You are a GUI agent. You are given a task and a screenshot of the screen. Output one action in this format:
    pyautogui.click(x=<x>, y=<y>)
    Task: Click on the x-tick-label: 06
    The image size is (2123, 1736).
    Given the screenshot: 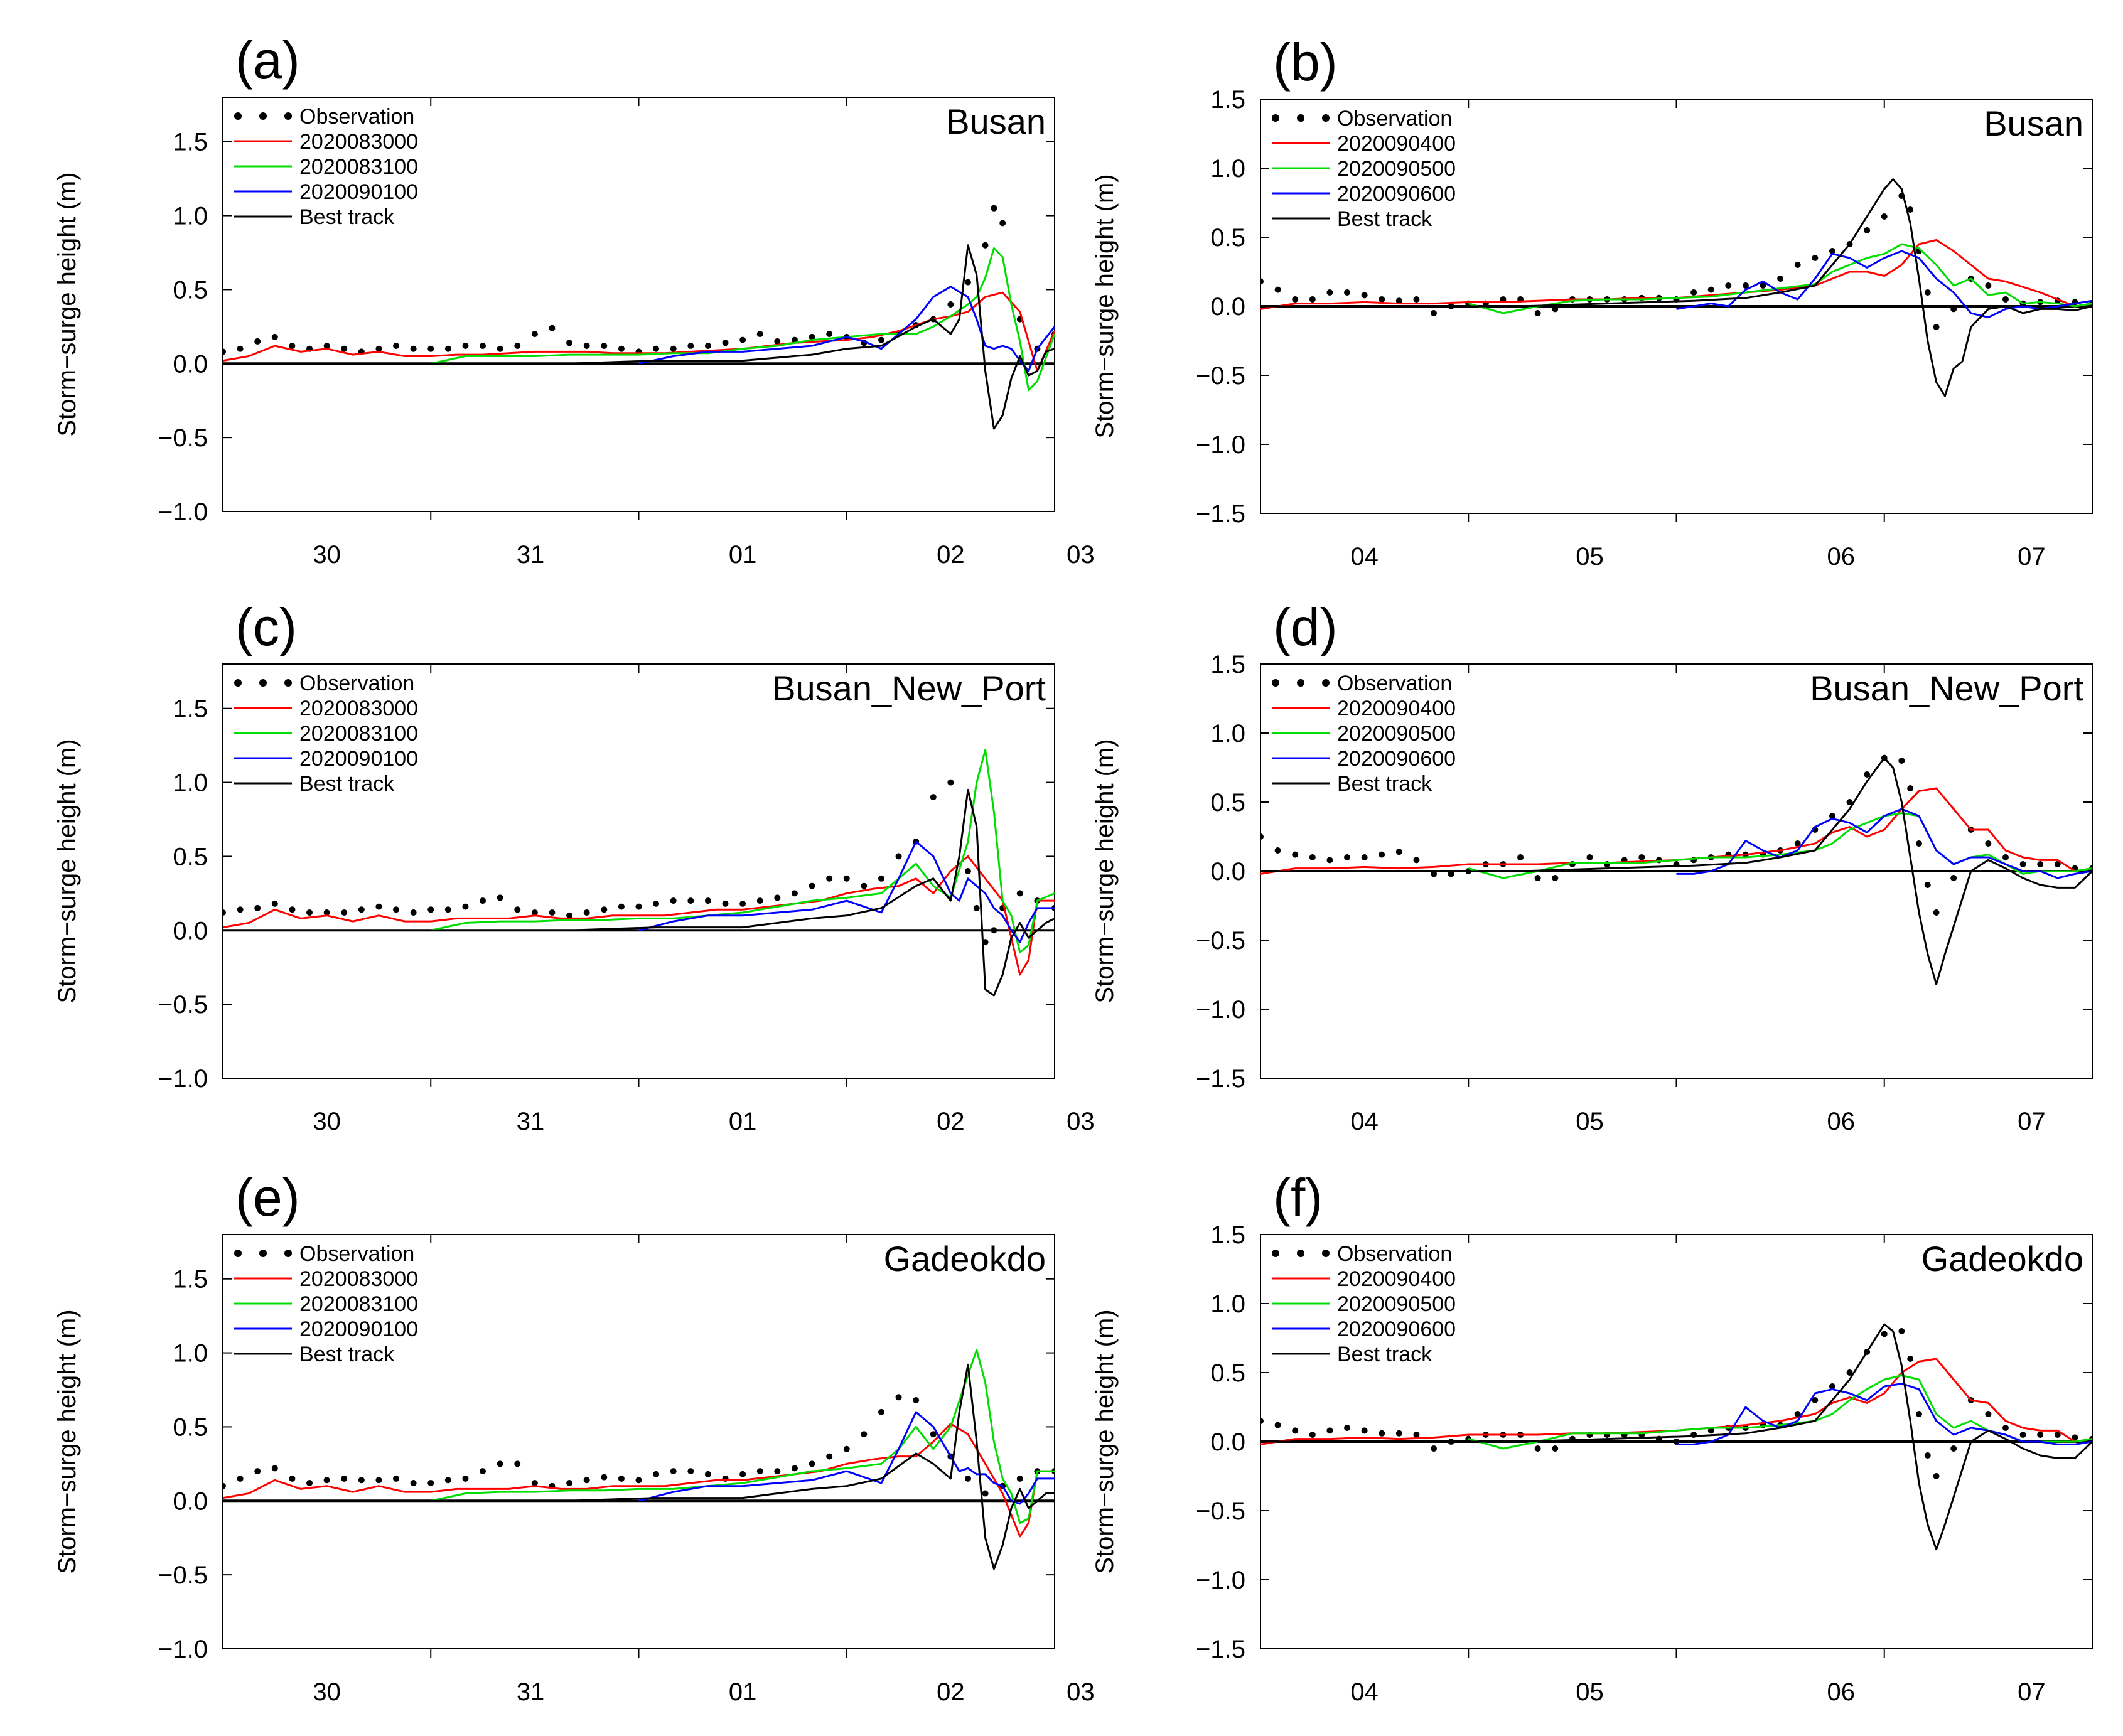 What is the action you would take?
    pyautogui.click(x=1841, y=557)
    